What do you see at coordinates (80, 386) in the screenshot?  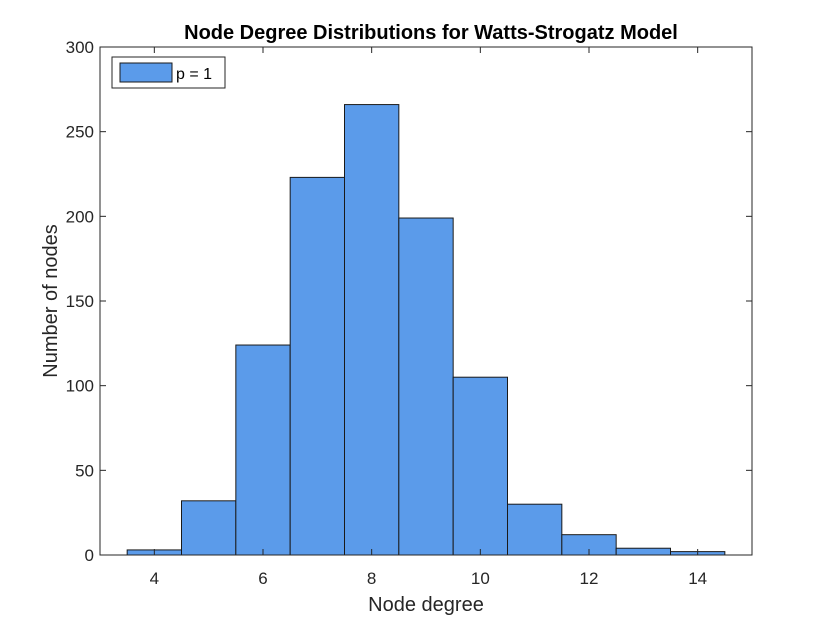 I see `y-tick-label: 100` at bounding box center [80, 386].